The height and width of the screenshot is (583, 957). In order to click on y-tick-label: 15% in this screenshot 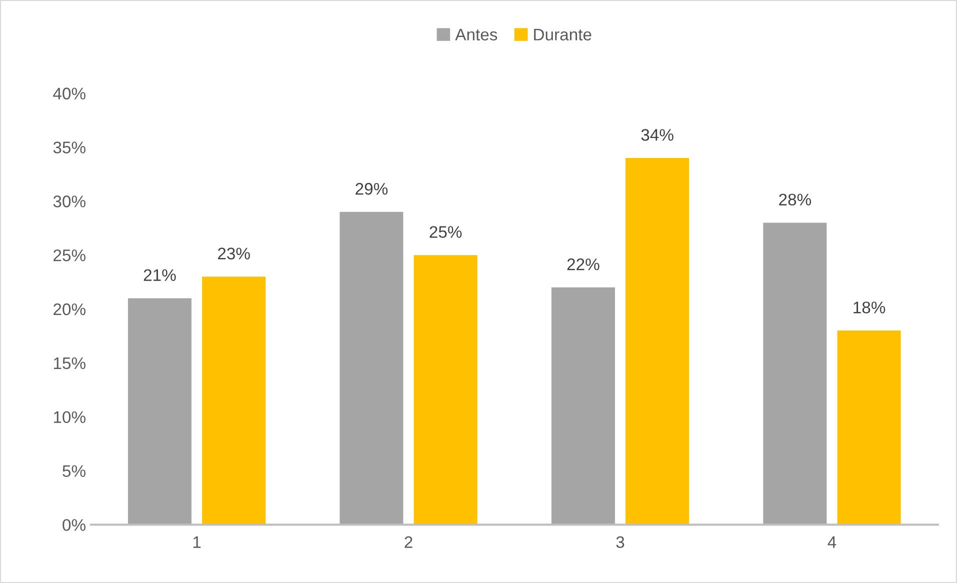, I will do `click(70, 363)`.